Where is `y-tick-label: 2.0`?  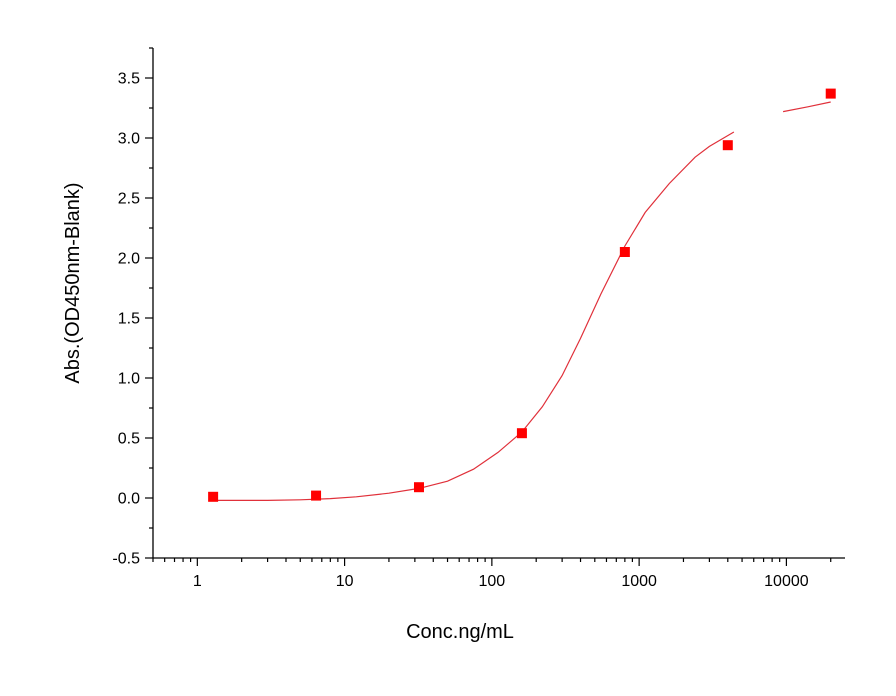
y-tick-label: 2.0 is located at coordinates (129, 259).